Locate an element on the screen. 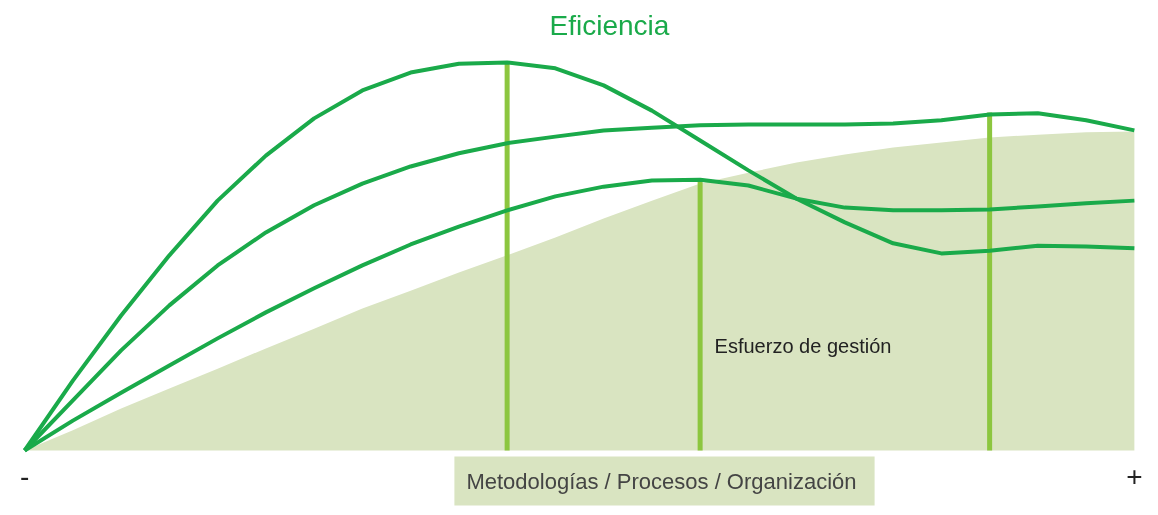 The width and height of the screenshot is (1158, 515). chart-title: Eficiencia is located at coordinates (609, 25).